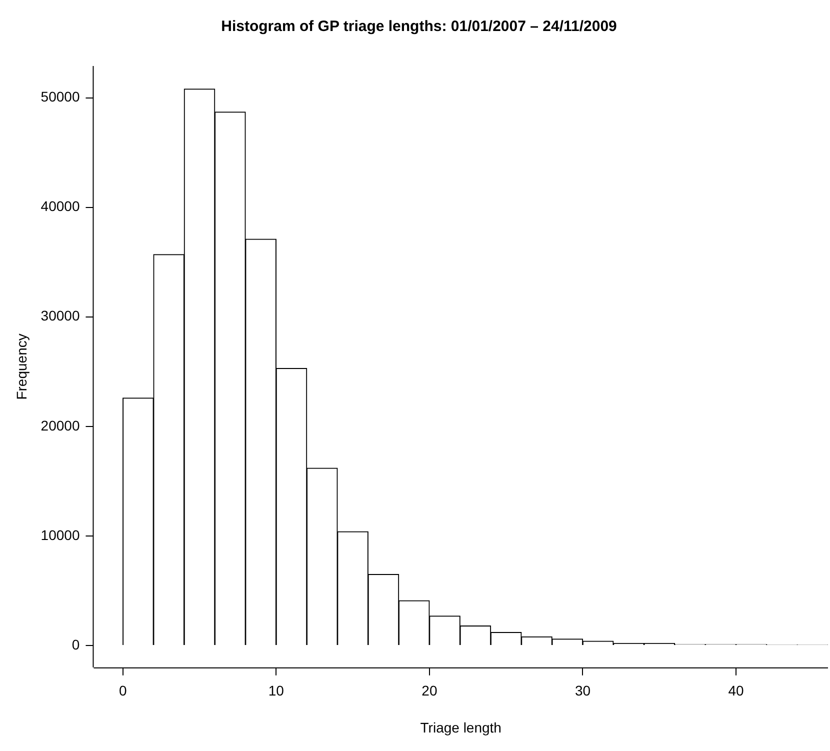  I want to click on x-tick-label: 40, so click(736, 690).